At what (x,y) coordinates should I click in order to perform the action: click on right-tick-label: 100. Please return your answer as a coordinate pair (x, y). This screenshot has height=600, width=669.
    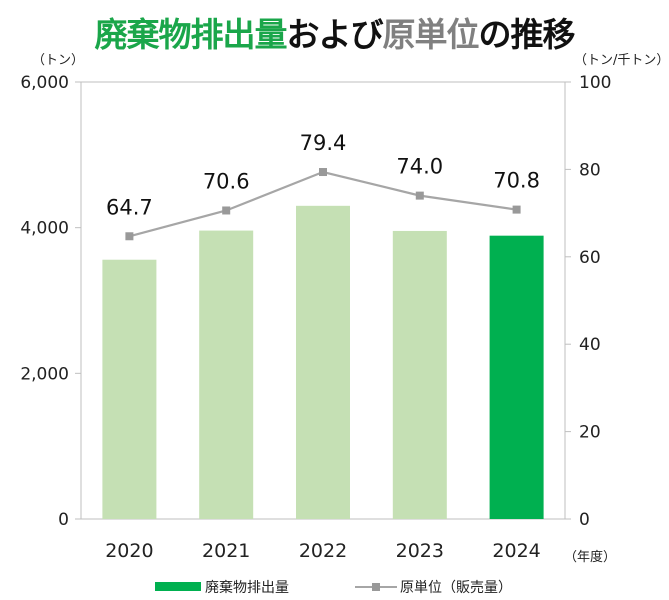
    Looking at the image, I should click on (595, 83).